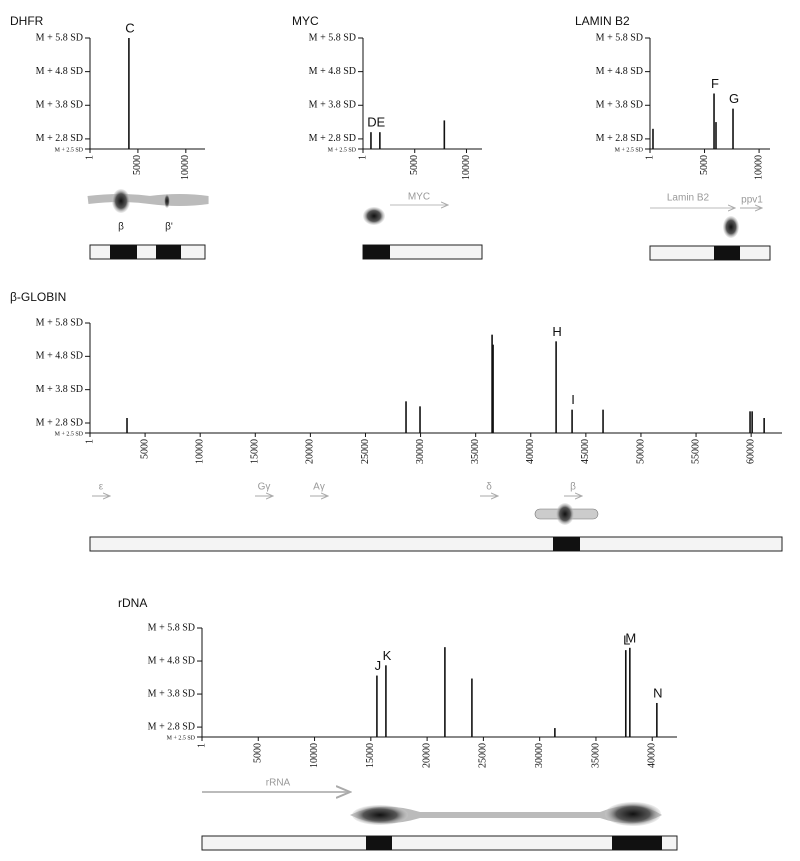  Describe the element at coordinates (573, 399) in the screenshot. I see `peak-label: I` at that location.